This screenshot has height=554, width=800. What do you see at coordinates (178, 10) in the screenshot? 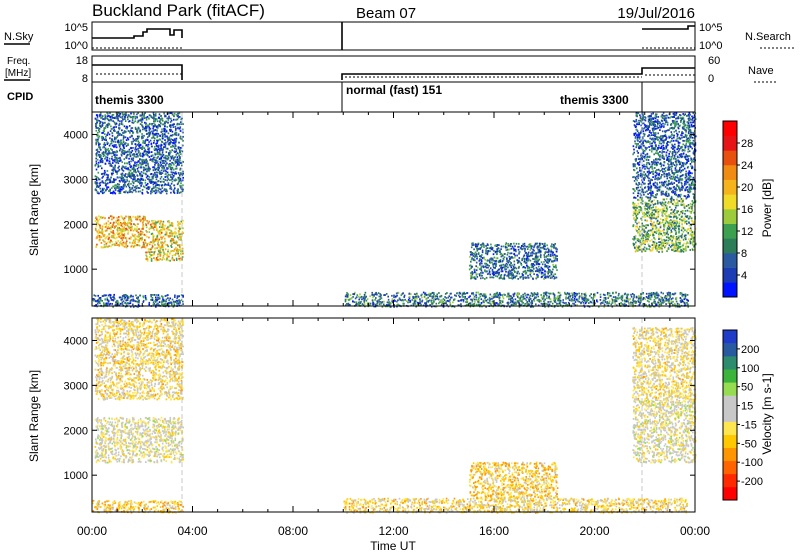
I see `station-title: Buckland Park (fitACF)` at bounding box center [178, 10].